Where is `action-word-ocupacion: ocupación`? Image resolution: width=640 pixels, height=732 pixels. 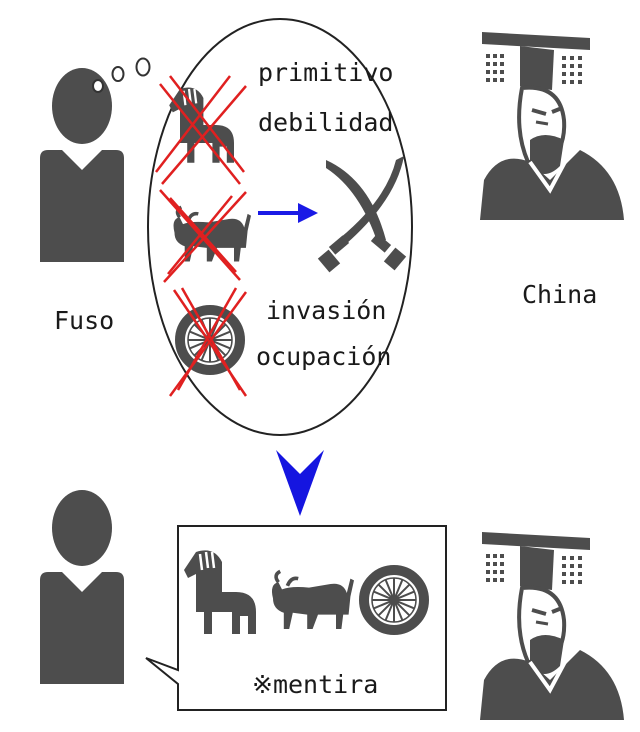 action-word-ocupacion: ocupación is located at coordinates (324, 356).